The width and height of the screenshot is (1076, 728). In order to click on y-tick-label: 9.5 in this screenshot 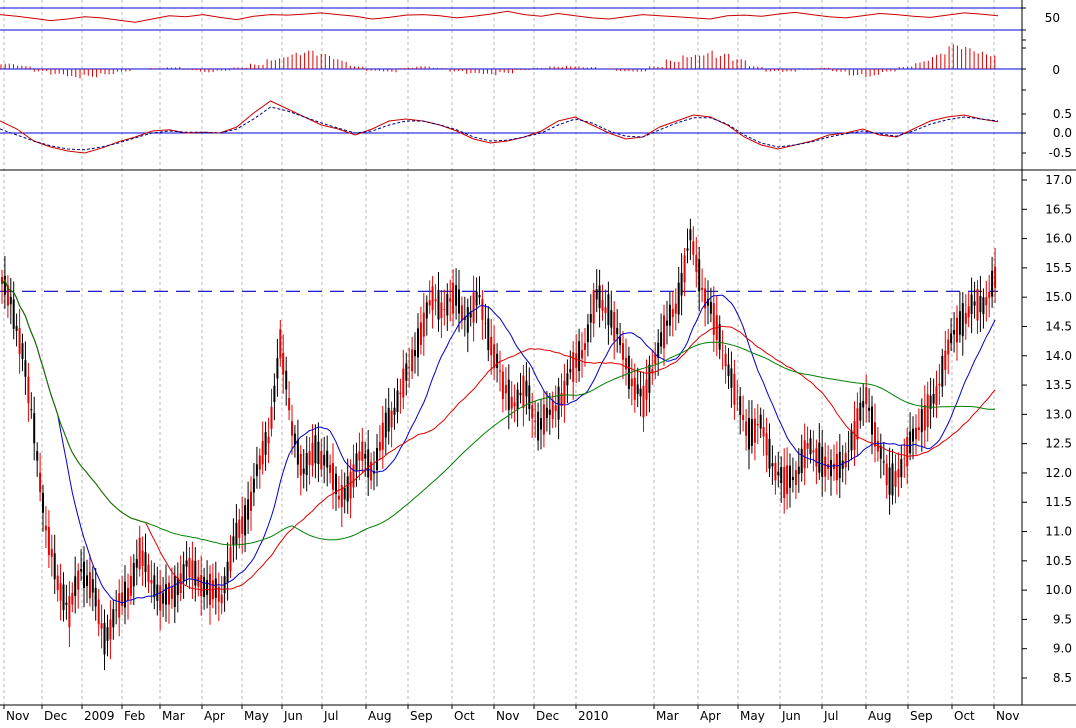, I will do `click(1062, 619)`.